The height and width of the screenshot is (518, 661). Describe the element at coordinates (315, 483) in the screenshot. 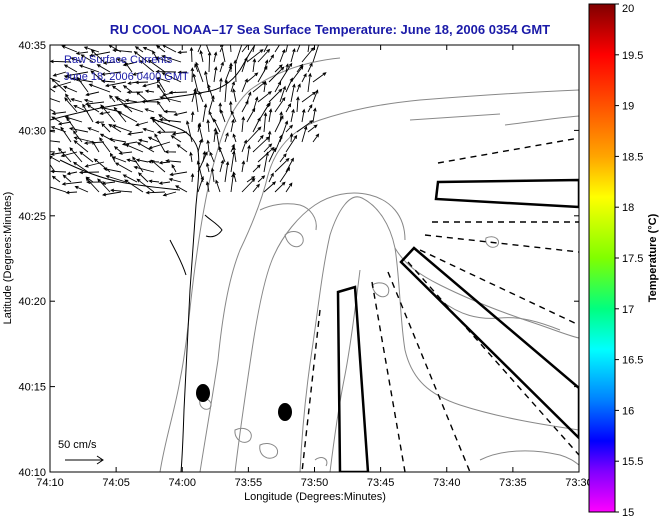

I see `x-tick-label: 73:50` at that location.